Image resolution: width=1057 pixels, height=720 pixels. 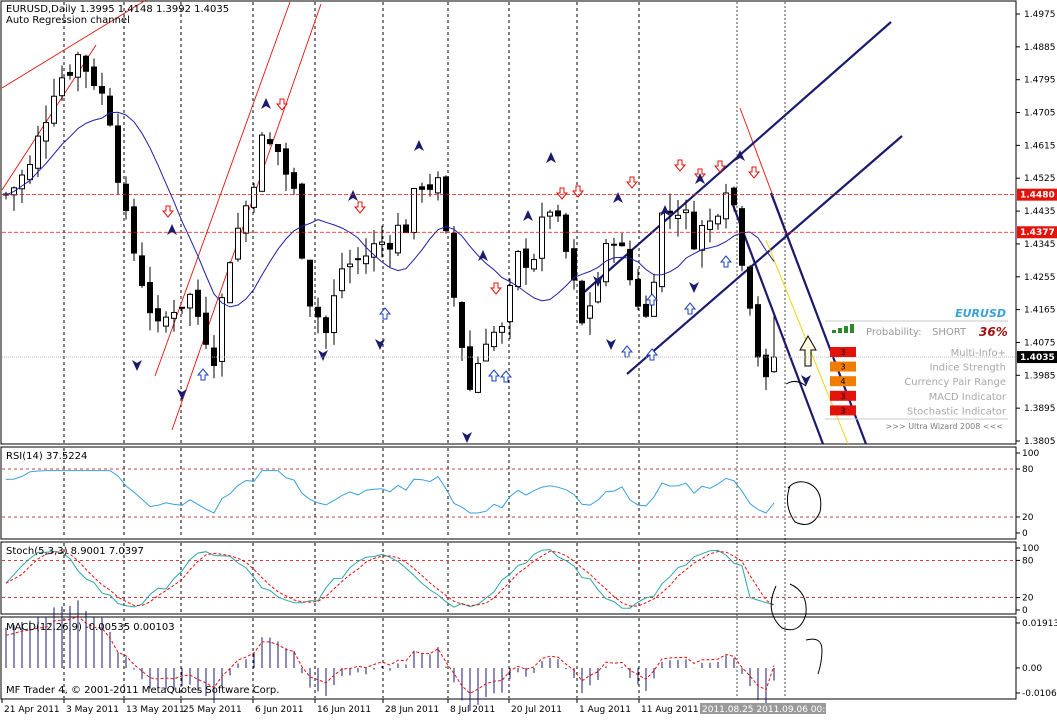 What do you see at coordinates (390, 492) in the screenshot?
I see `rsi-line` at bounding box center [390, 492].